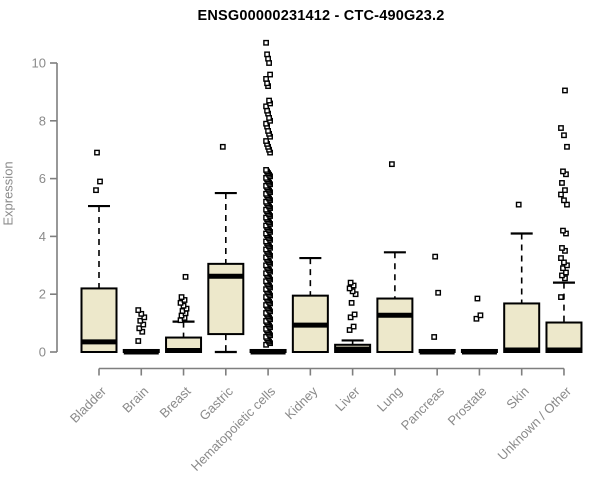  Describe the element at coordinates (42, 352) in the screenshot. I see `y-tick-label: 0` at that location.